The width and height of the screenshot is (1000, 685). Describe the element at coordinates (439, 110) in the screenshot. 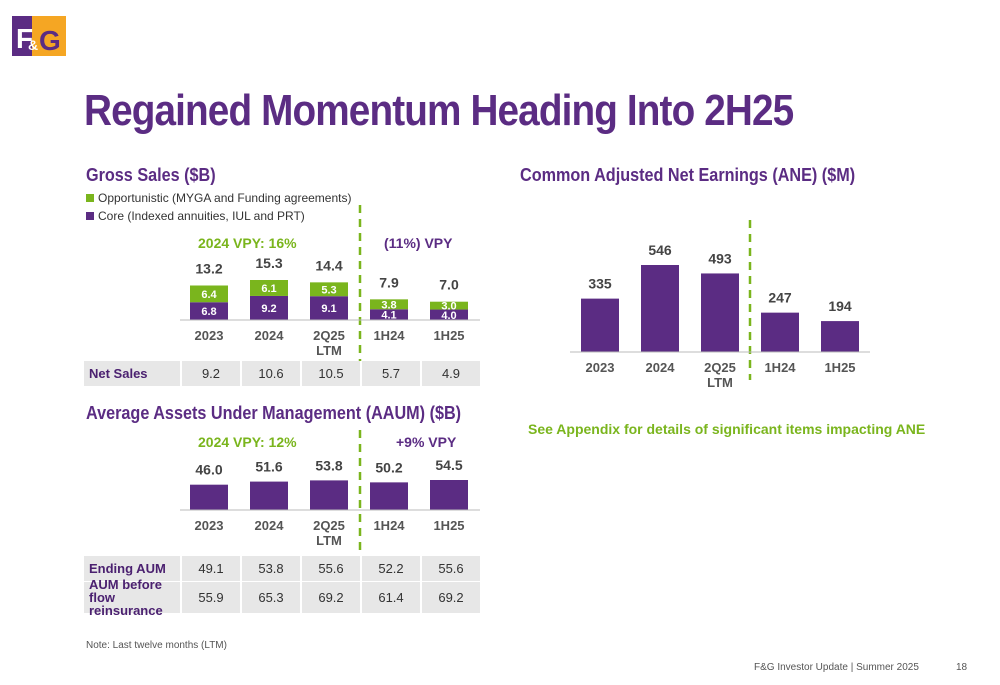

I see `page-title: Regained Momentum Heading Into 2H25` at that location.